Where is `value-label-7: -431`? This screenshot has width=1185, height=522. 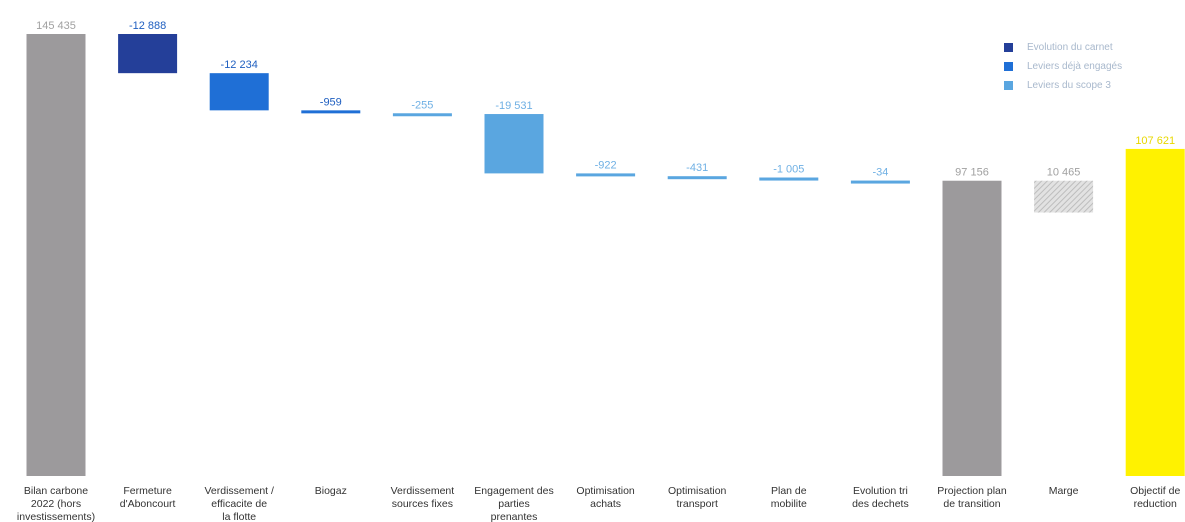 value-label-7: -431 is located at coordinates (697, 168).